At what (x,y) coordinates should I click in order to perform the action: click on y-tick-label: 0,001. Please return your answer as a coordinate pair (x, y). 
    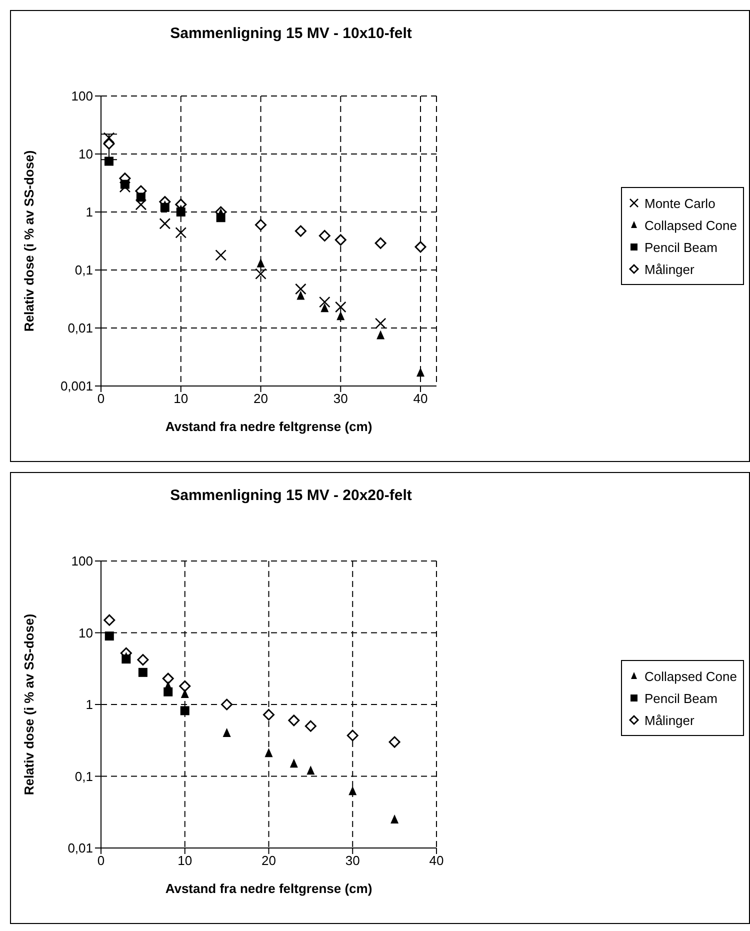
    Looking at the image, I should click on (76, 386).